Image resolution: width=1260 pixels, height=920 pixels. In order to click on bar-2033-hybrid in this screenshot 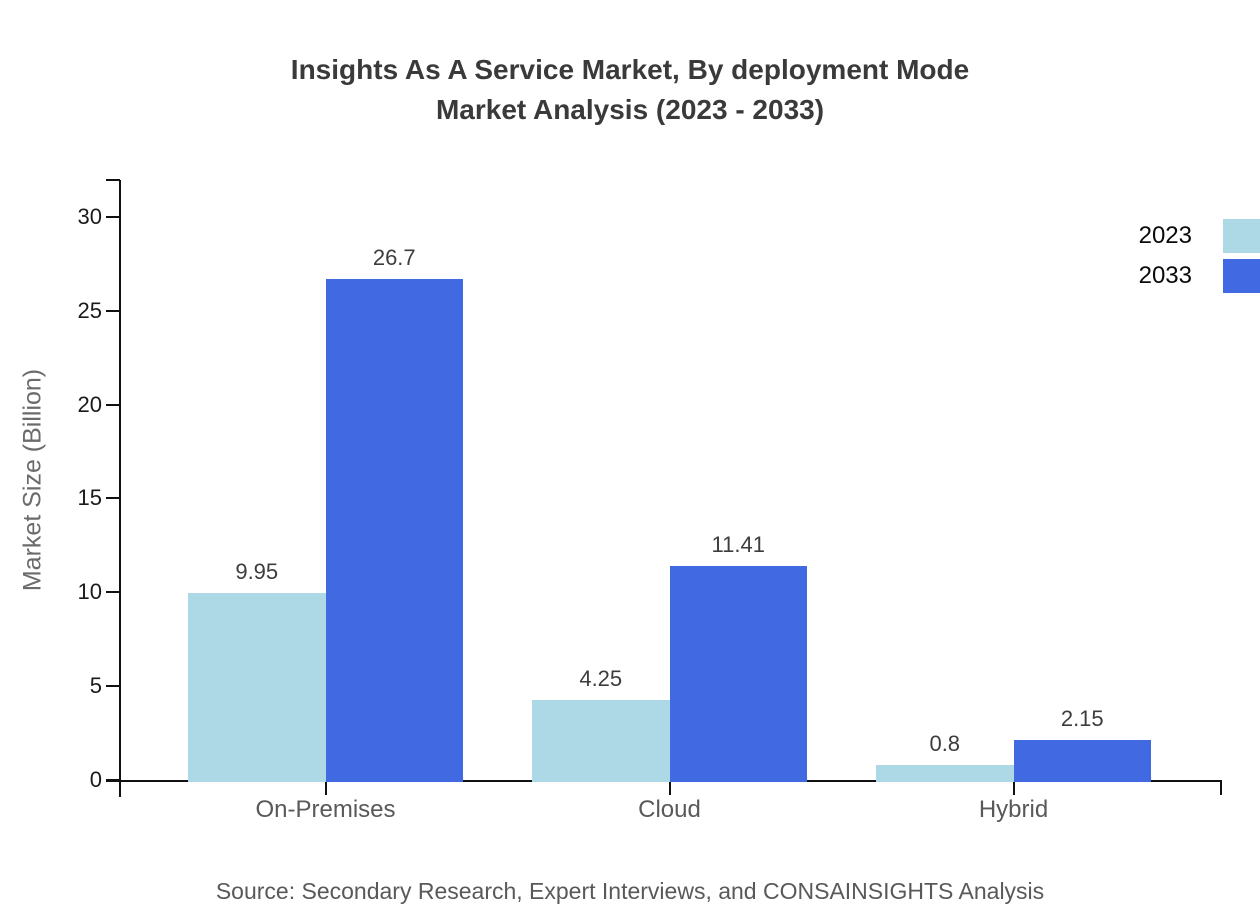, I will do `click(1082, 760)`.